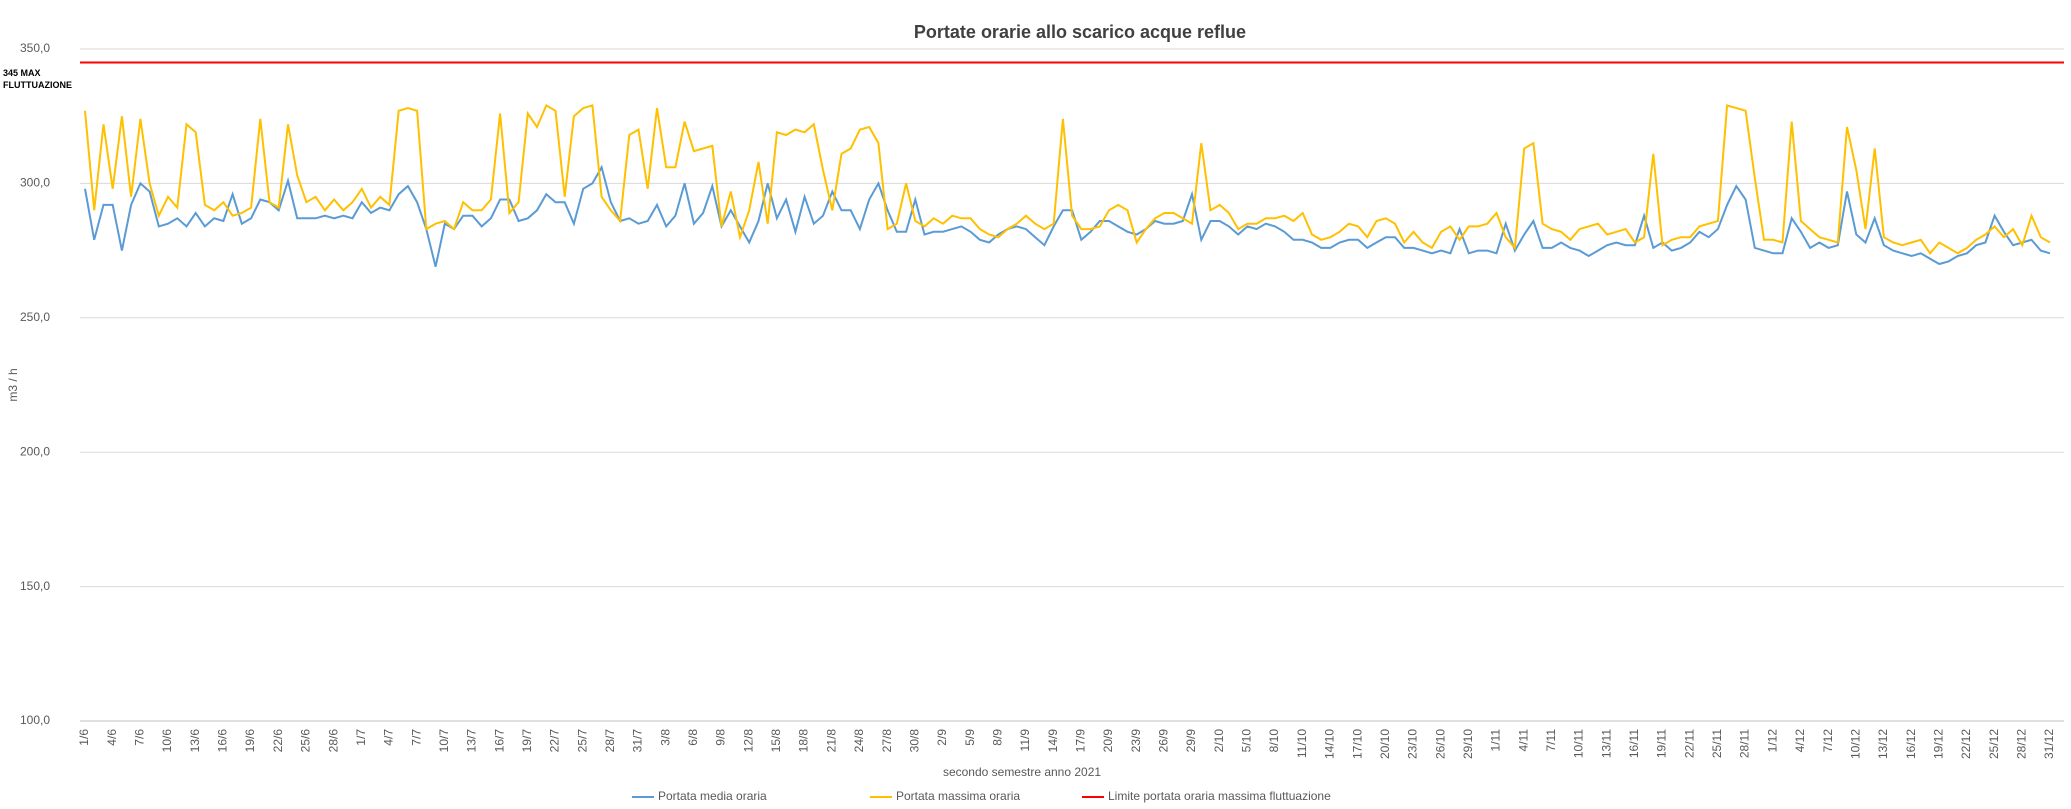 Image resolution: width=2071 pixels, height=809 pixels. What do you see at coordinates (1108, 741) in the screenshot?
I see `x-tick-label: 20/9` at bounding box center [1108, 741].